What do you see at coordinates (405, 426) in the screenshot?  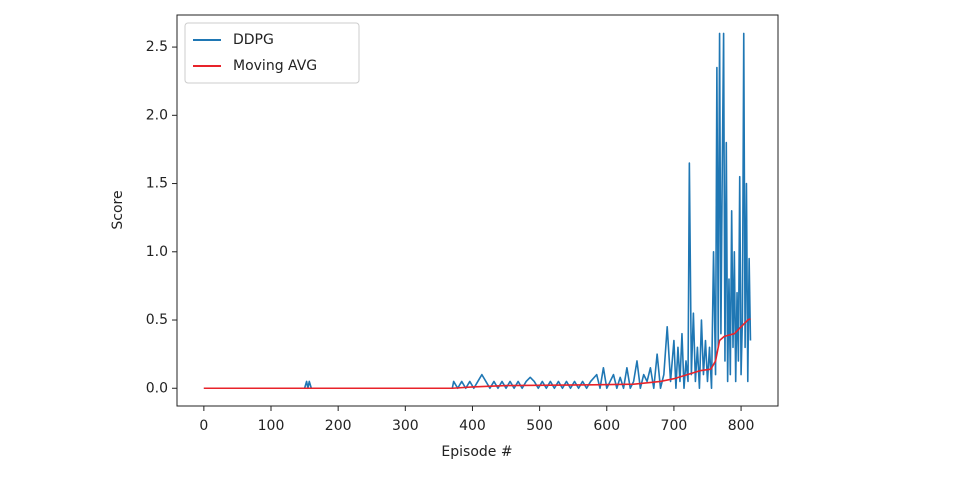 I see `x-tick-label: 300` at bounding box center [405, 426].